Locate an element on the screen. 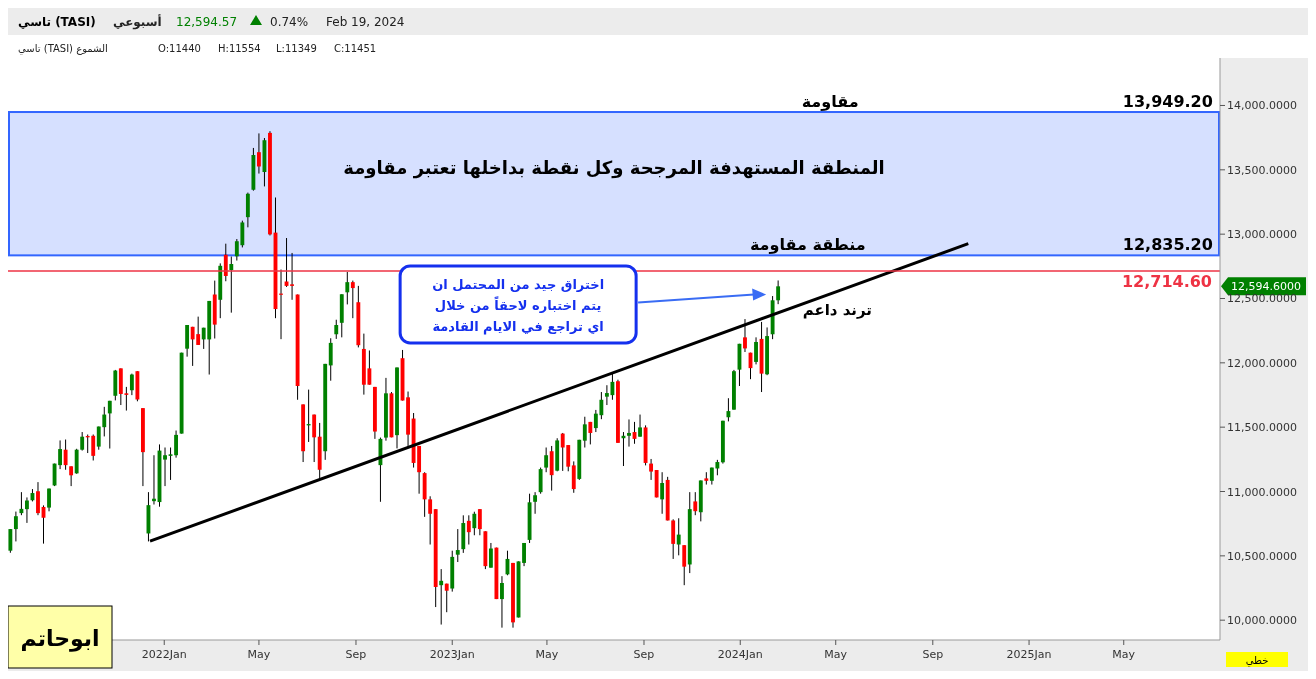 The height and width of the screenshot is (679, 1316). text: تاسي (TASI) الشموع is located at coordinates (63, 49).